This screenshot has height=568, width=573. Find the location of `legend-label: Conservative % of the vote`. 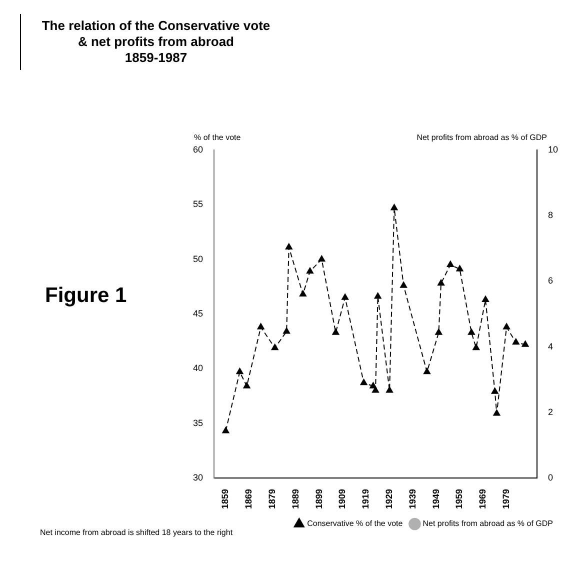

legend-label: Conservative % of the vote is located at coordinates (355, 523).